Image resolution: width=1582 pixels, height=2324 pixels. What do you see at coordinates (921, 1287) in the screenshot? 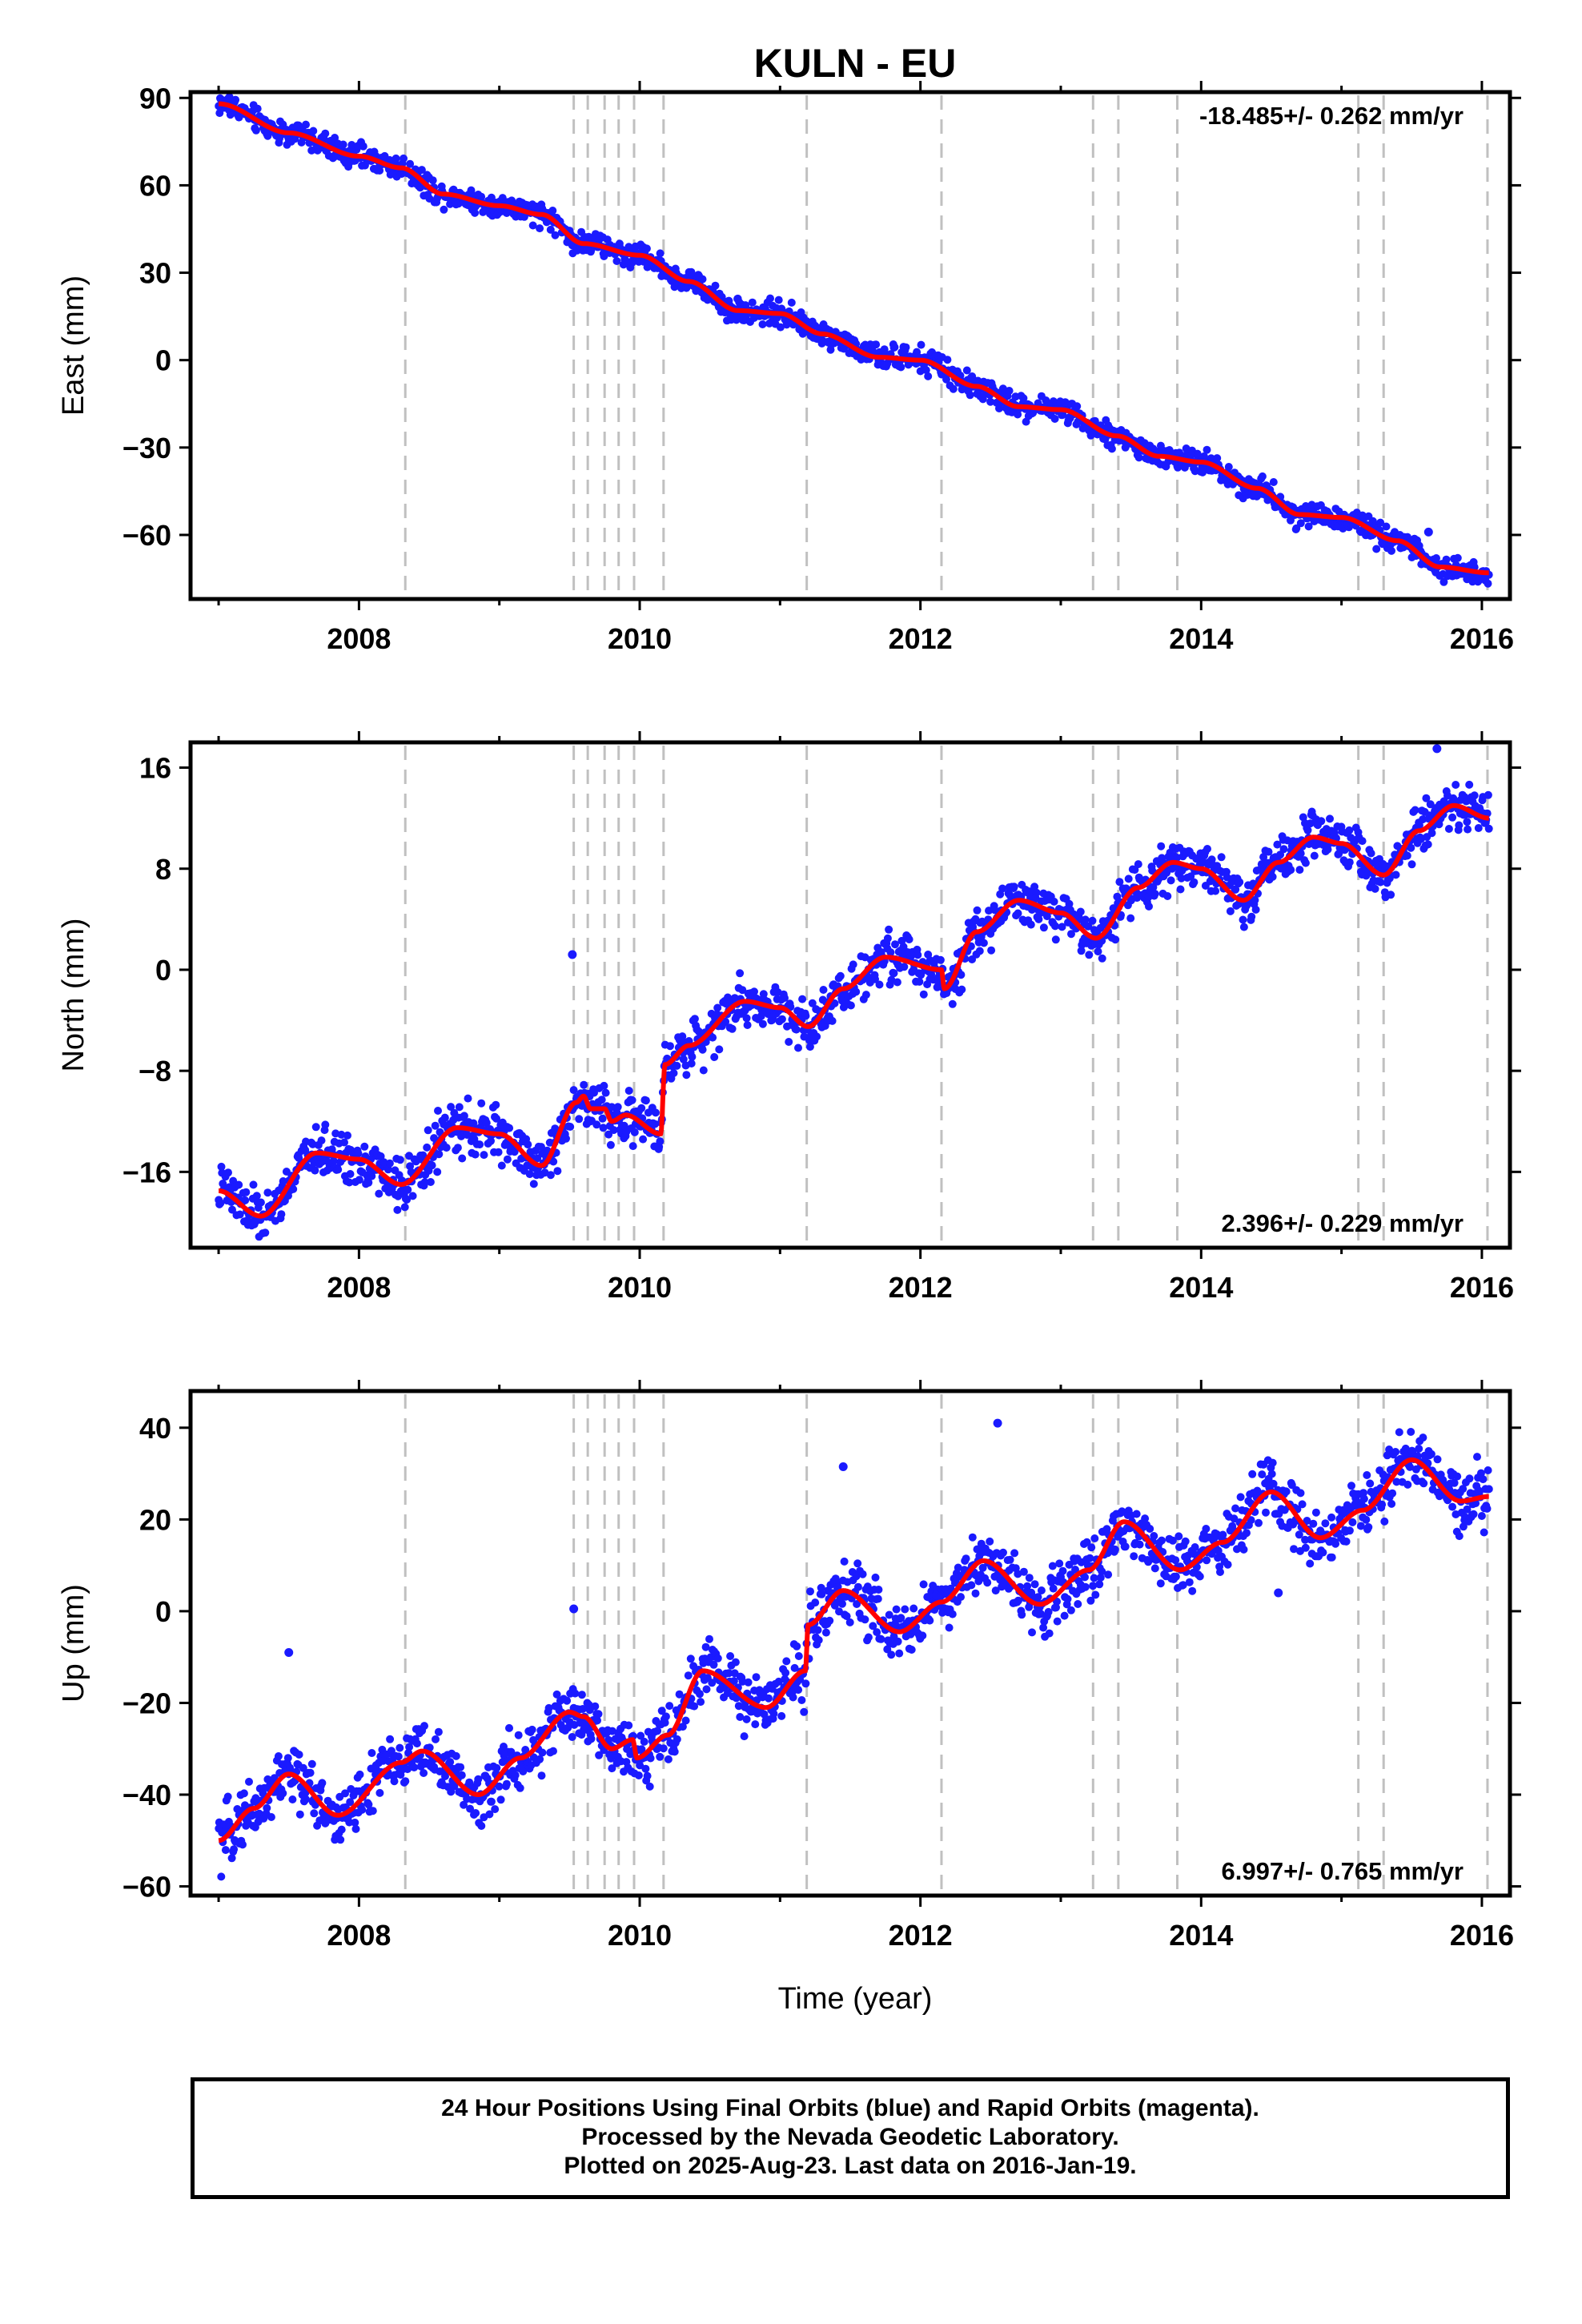
I see `x-tick-label: 2012` at bounding box center [921, 1287].